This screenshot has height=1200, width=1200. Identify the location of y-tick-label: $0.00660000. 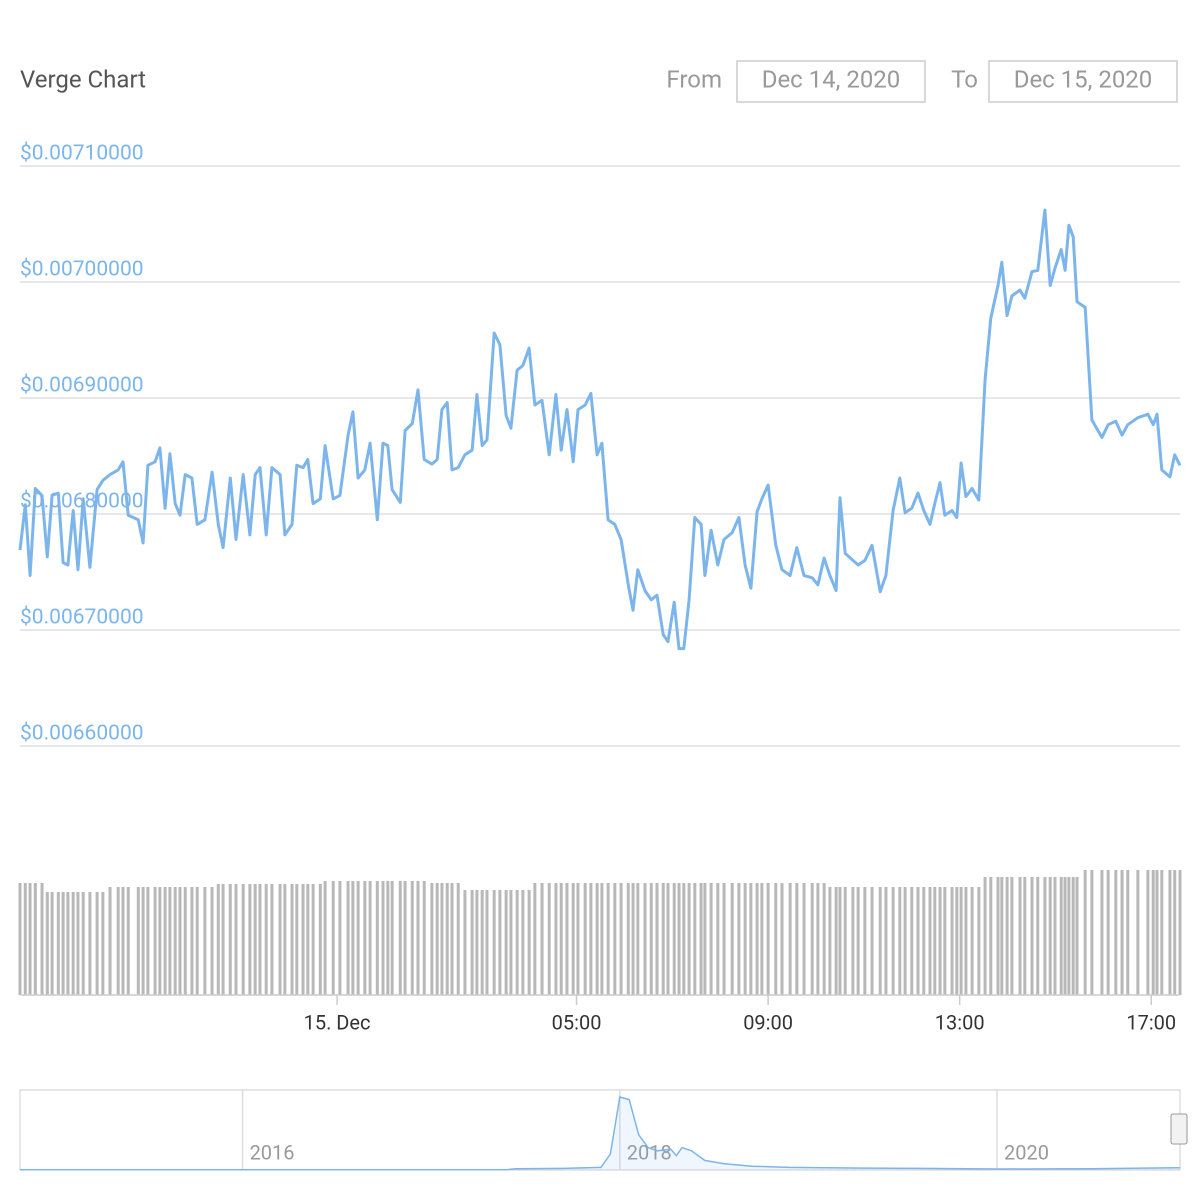
(82, 734).